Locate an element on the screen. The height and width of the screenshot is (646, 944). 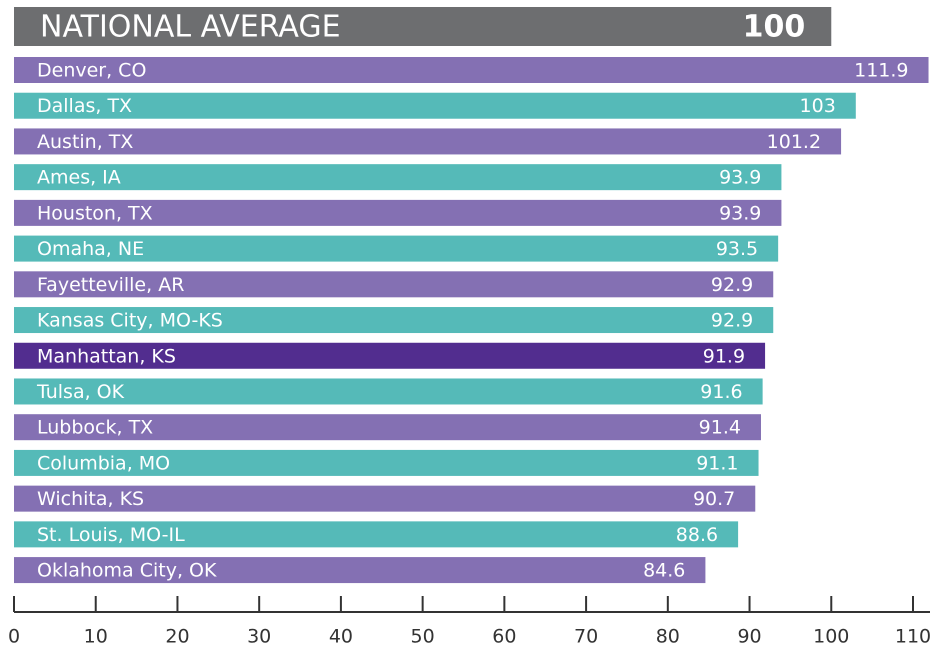
x-tick-label: 80 is located at coordinates (668, 636).